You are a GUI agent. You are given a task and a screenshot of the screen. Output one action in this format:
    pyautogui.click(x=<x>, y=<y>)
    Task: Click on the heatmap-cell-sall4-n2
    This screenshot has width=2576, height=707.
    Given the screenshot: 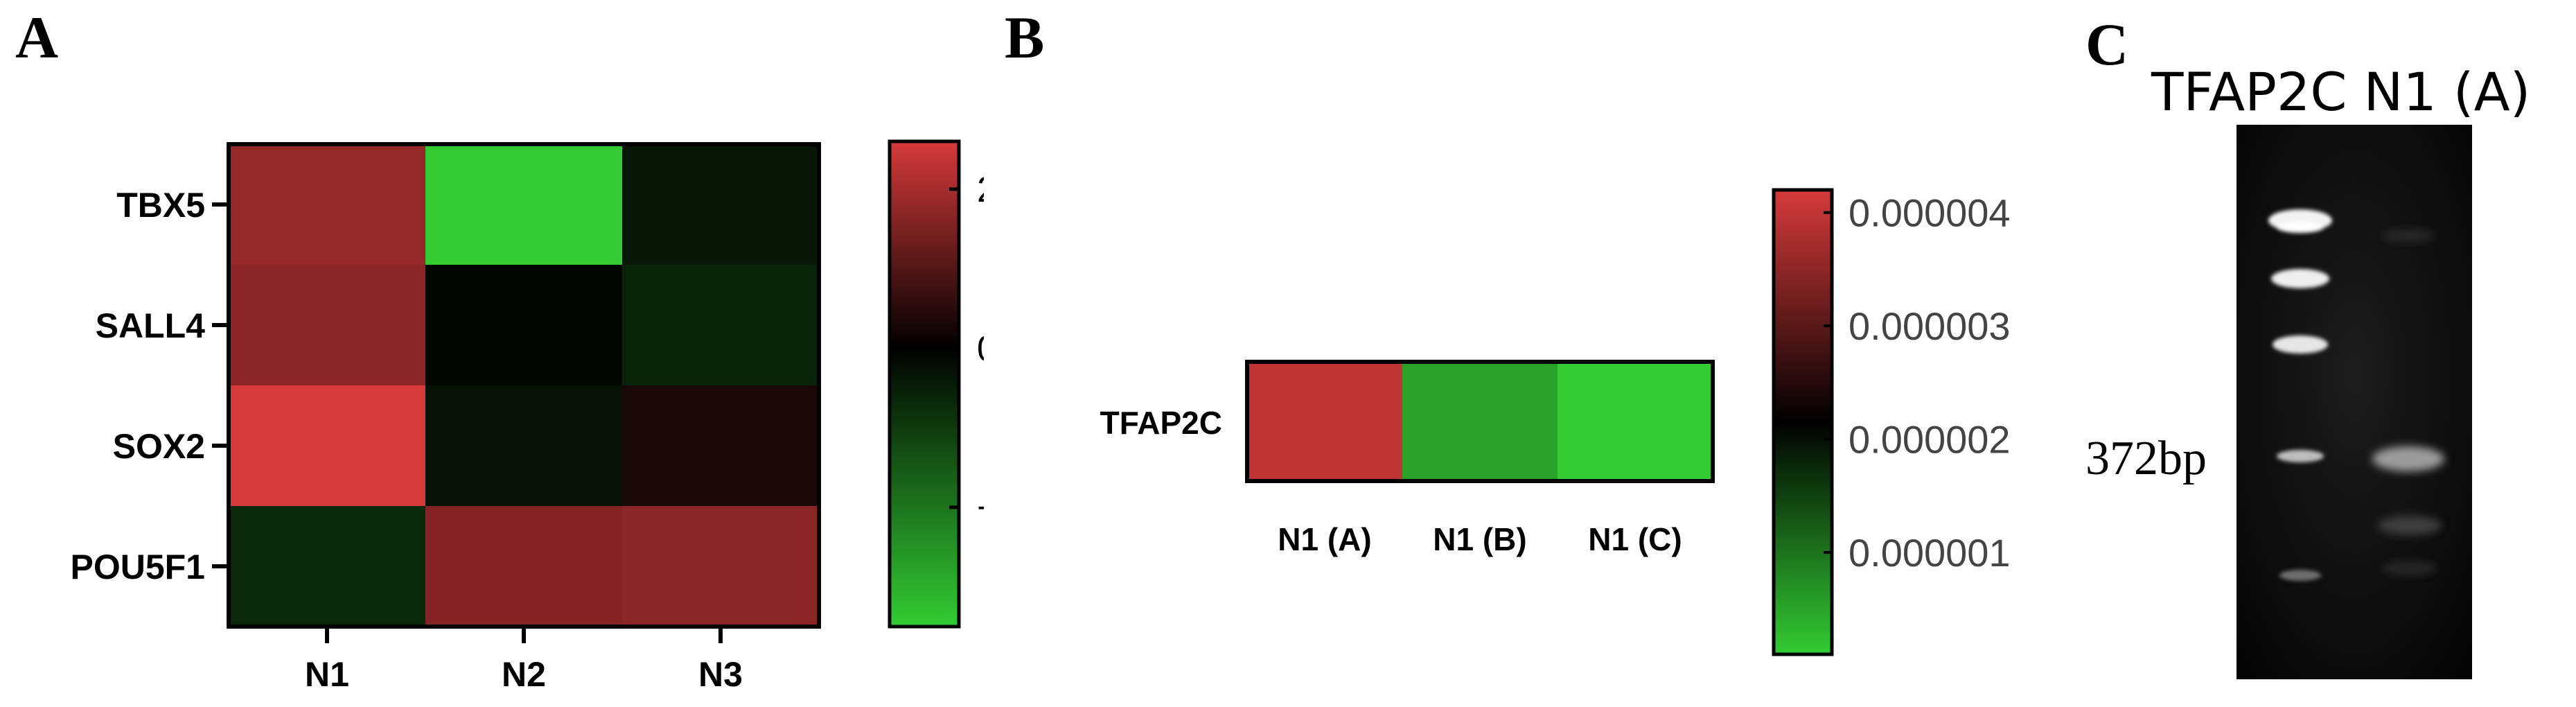 What is the action you would take?
    pyautogui.click(x=523, y=325)
    